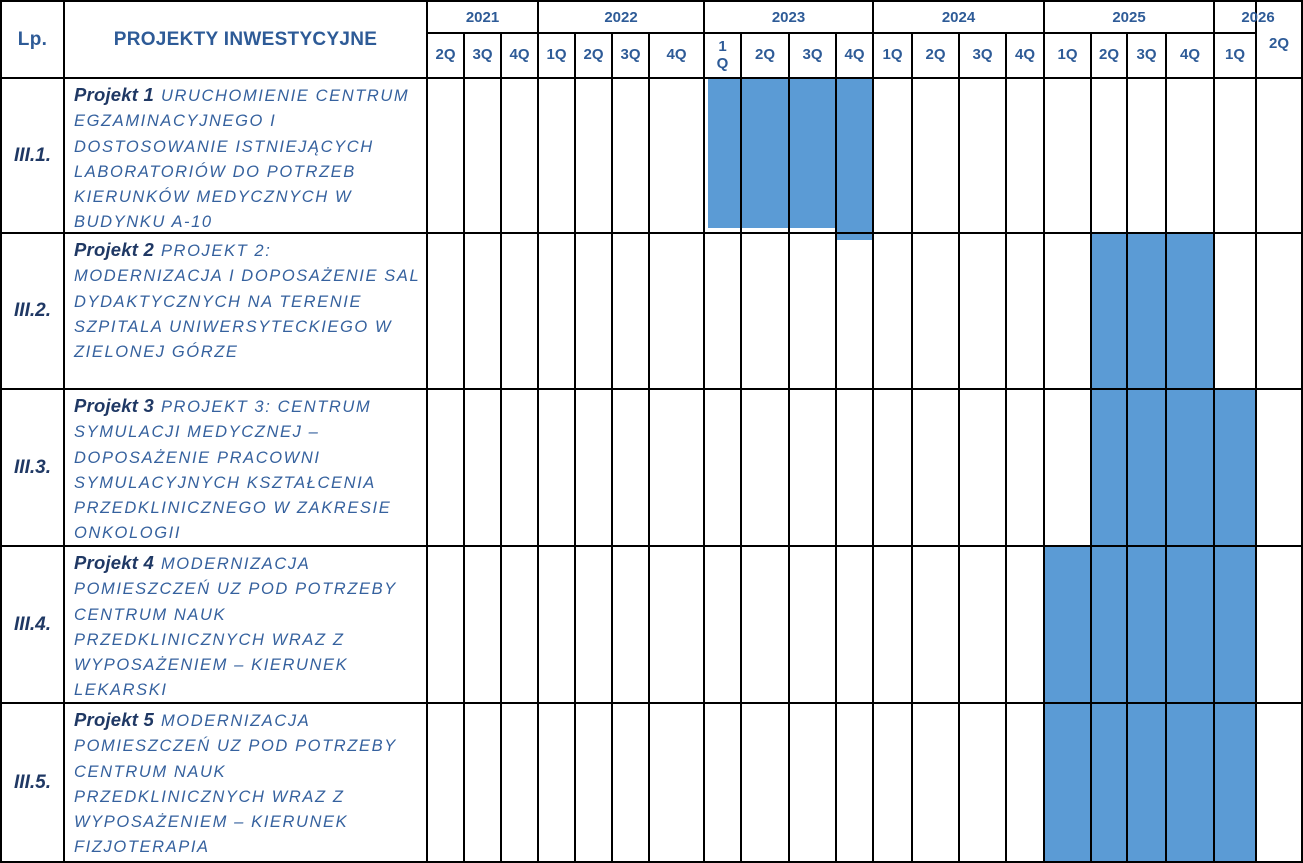  I want to click on row-label: III.1., so click(33, 156).